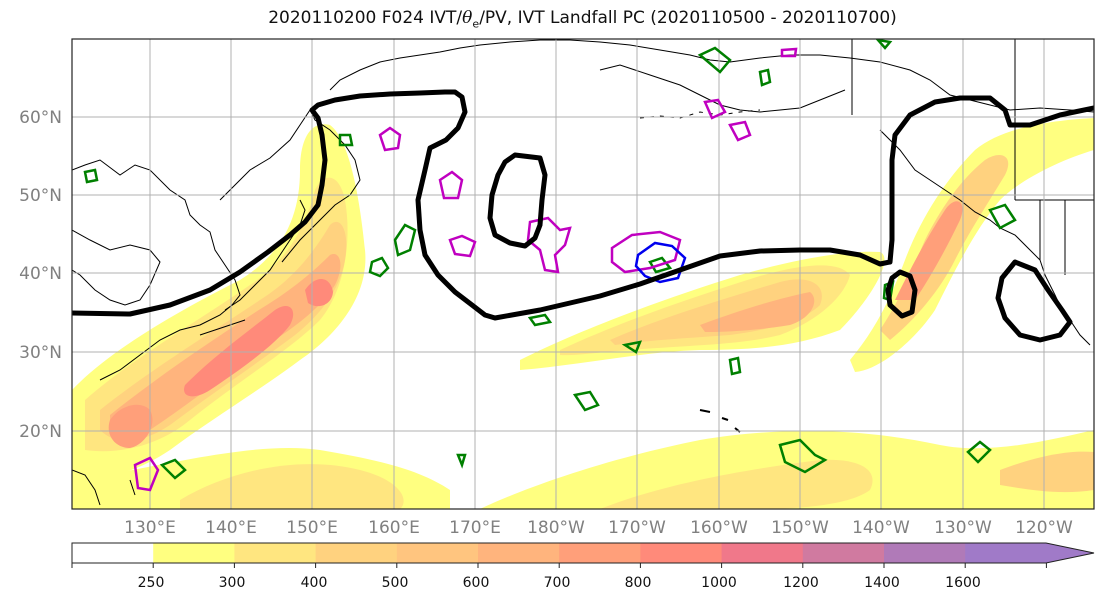 This screenshot has height=603, width=1105. What do you see at coordinates (395, 583) in the screenshot?
I see `colorbar-tick-label: 500` at bounding box center [395, 583].